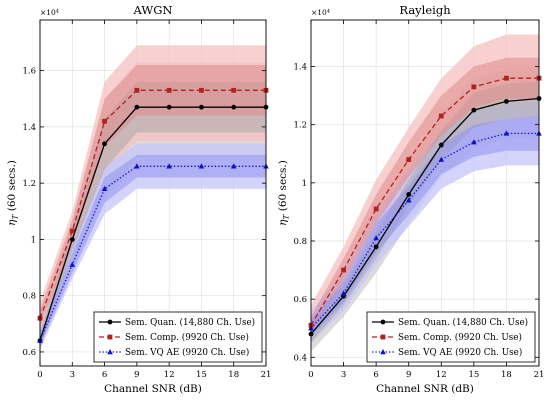 This screenshot has width=550, height=401. Describe the element at coordinates (153, 10) in the screenshot. I see `chart-title: AWGN` at that location.